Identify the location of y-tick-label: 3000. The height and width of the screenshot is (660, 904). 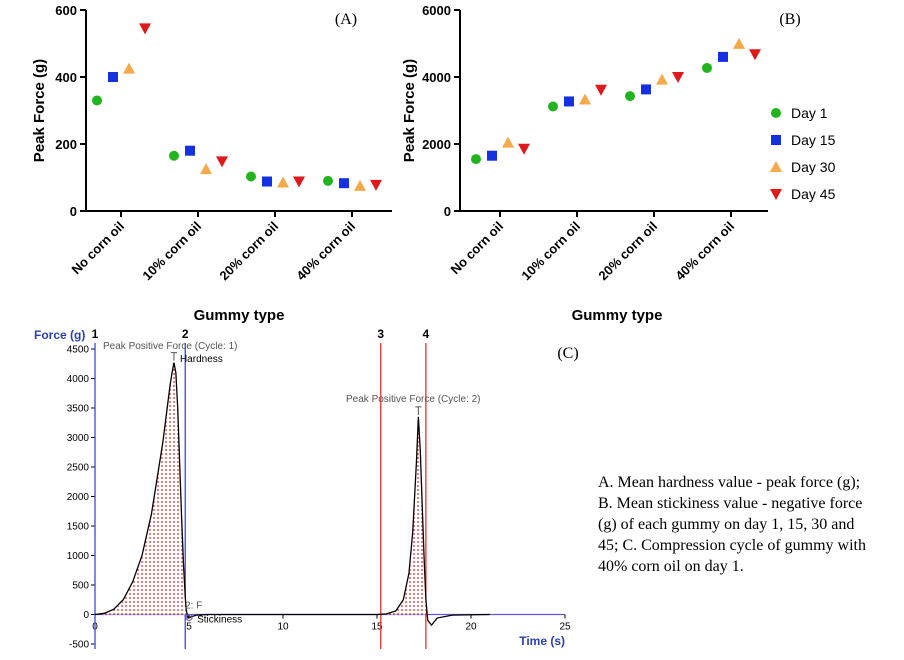
(78, 438).